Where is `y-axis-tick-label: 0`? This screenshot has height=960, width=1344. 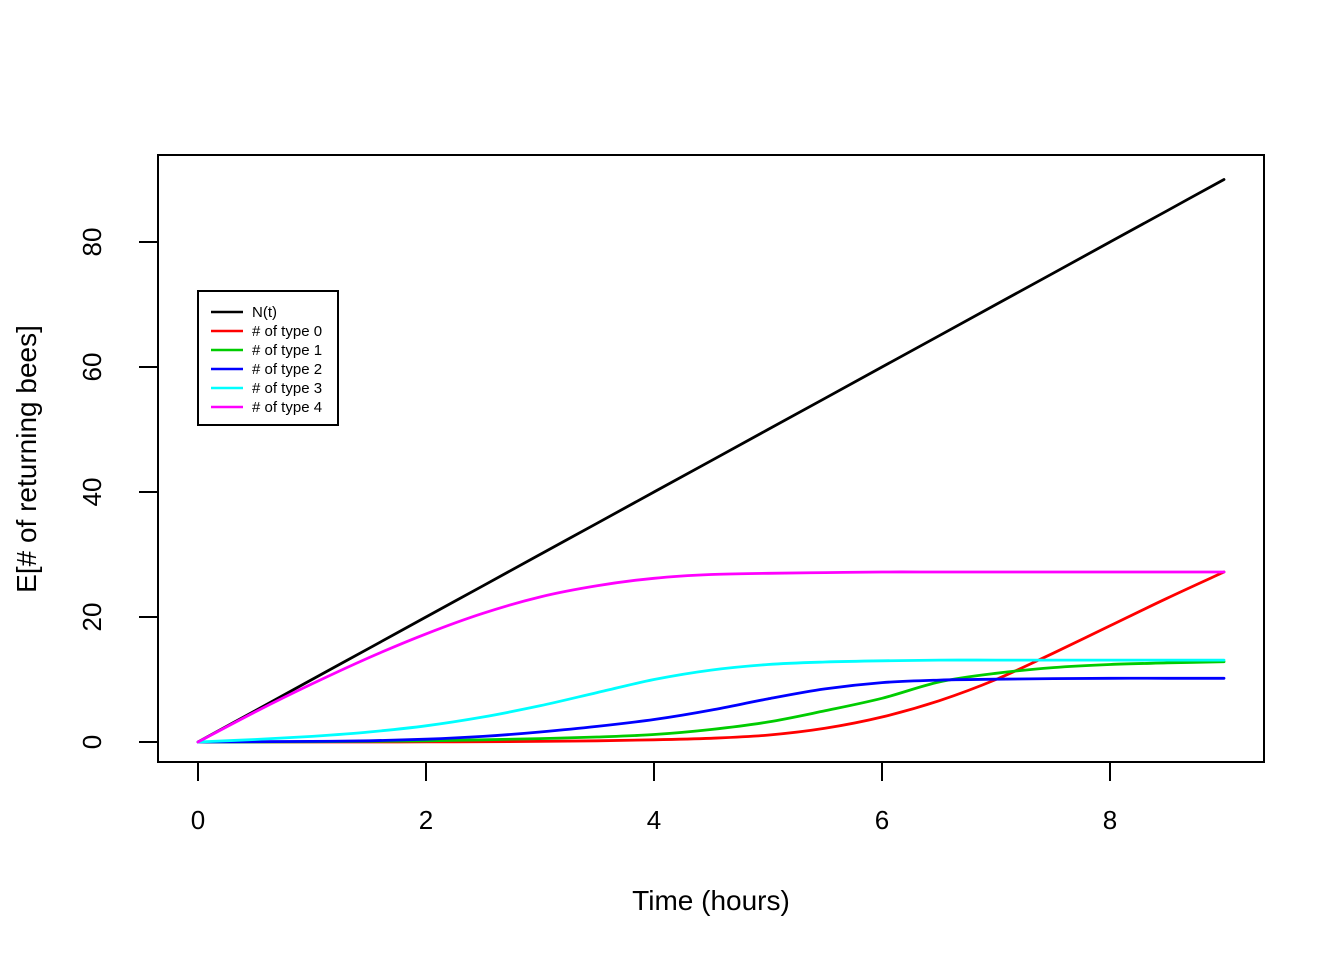 y-axis-tick-label: 0 is located at coordinates (92, 742).